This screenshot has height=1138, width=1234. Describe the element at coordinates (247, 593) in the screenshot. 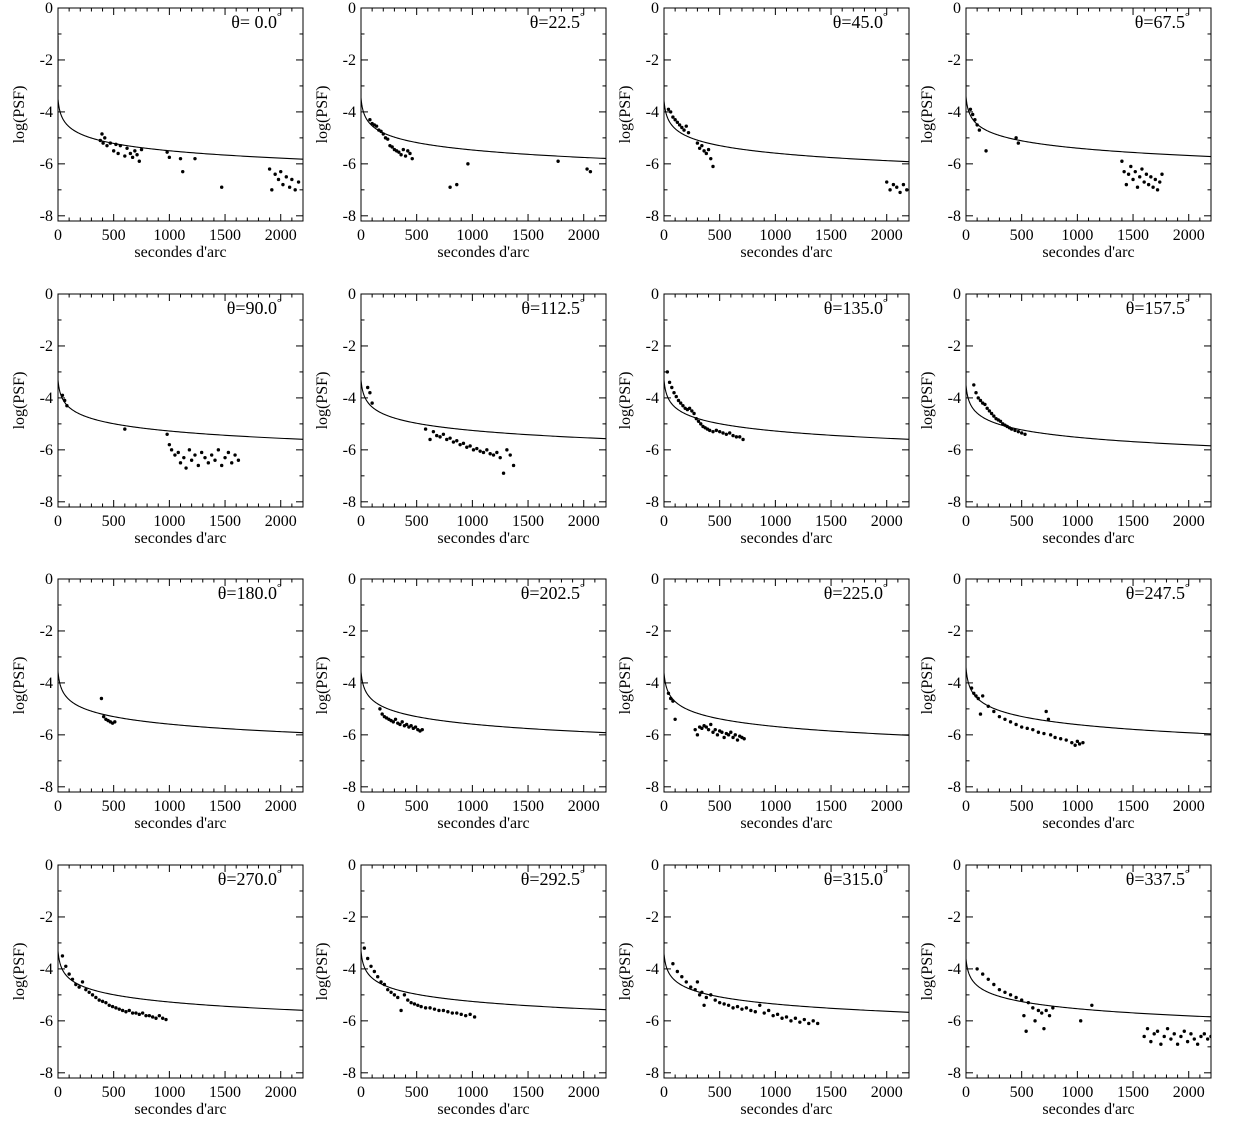

I see `panel-title: θ=180.0` at that location.